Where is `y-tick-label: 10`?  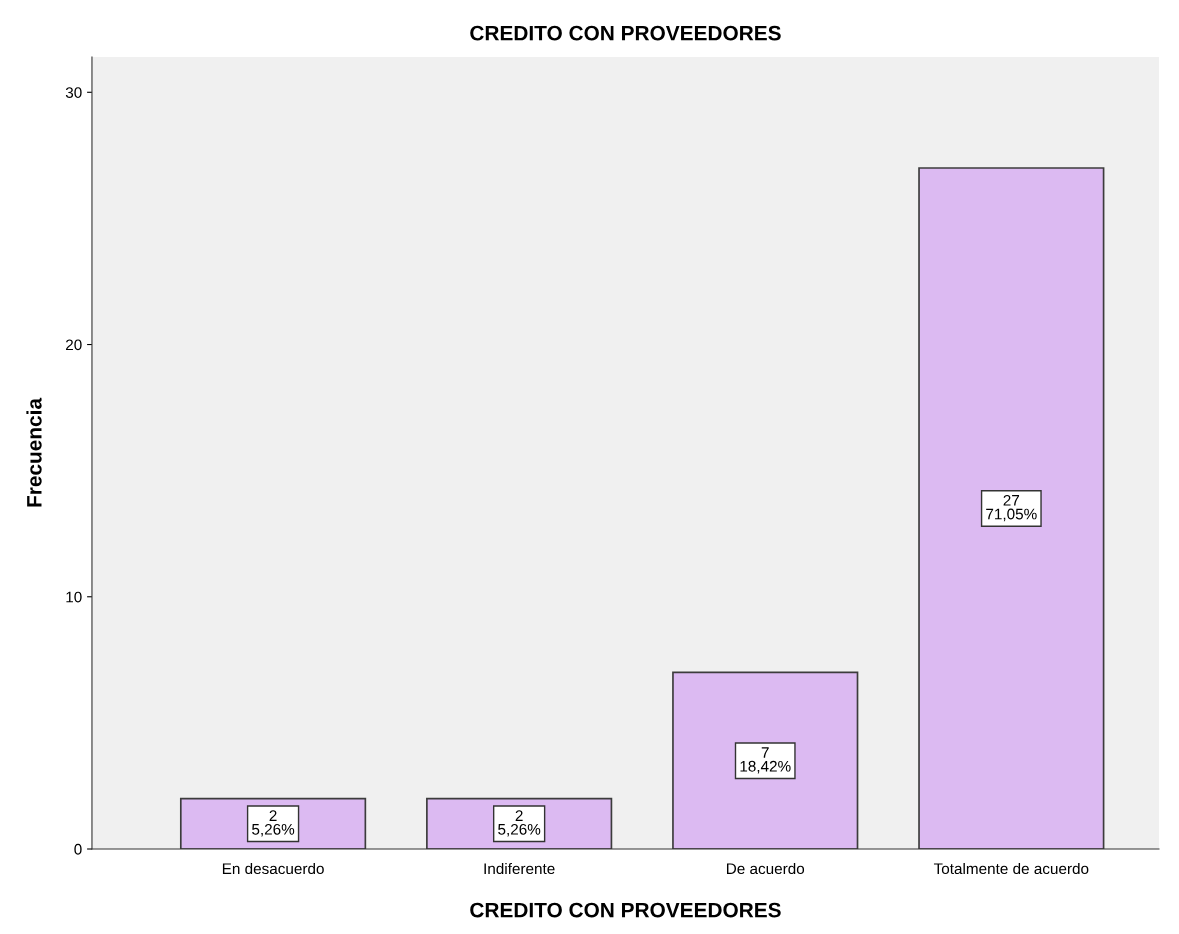 y-tick-label: 10 is located at coordinates (74, 597).